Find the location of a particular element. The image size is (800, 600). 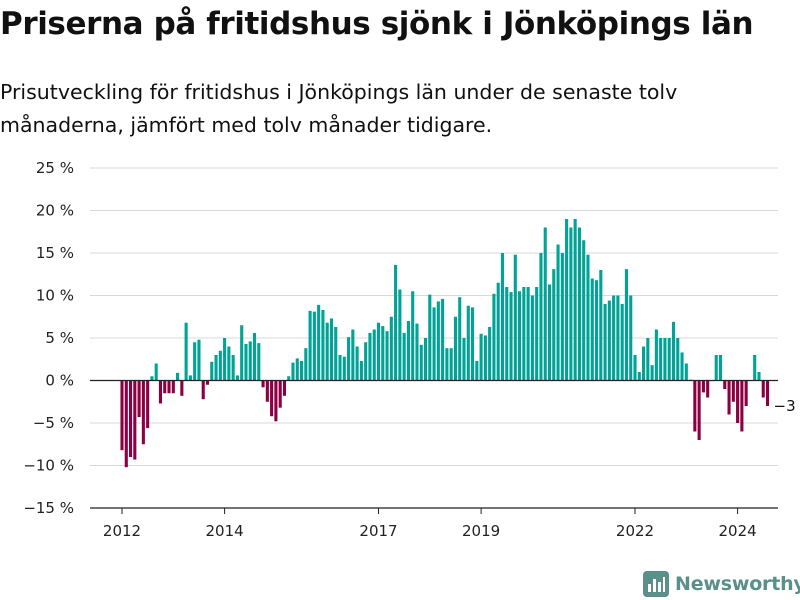

y-tick-label: 15 % is located at coordinates (55, 253).